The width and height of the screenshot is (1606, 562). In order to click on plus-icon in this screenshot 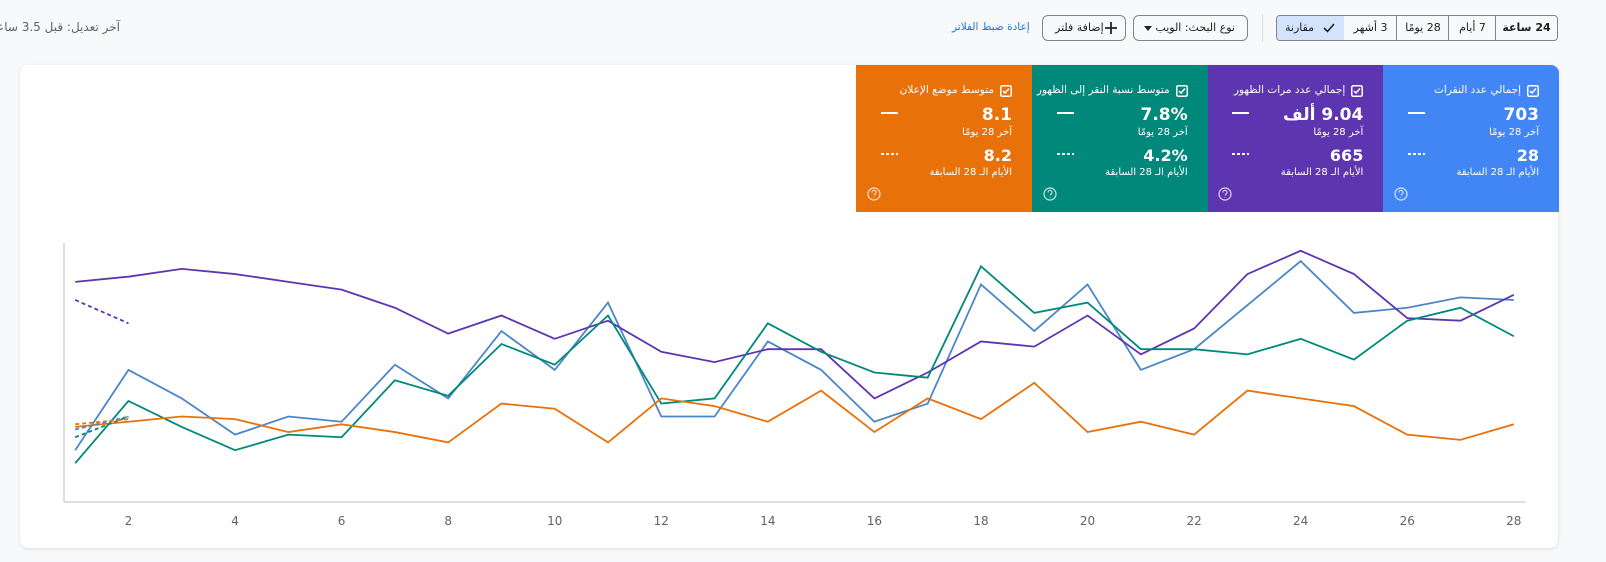, I will do `click(1111, 28)`.